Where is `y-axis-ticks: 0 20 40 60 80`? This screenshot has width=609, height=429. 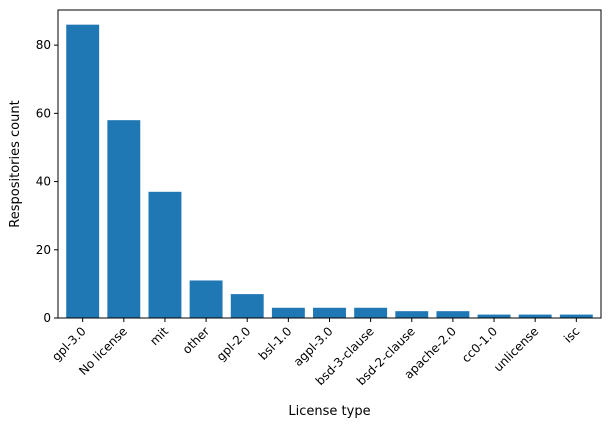
y-axis-ticks: 0 20 40 60 80 is located at coordinates (47, 181).